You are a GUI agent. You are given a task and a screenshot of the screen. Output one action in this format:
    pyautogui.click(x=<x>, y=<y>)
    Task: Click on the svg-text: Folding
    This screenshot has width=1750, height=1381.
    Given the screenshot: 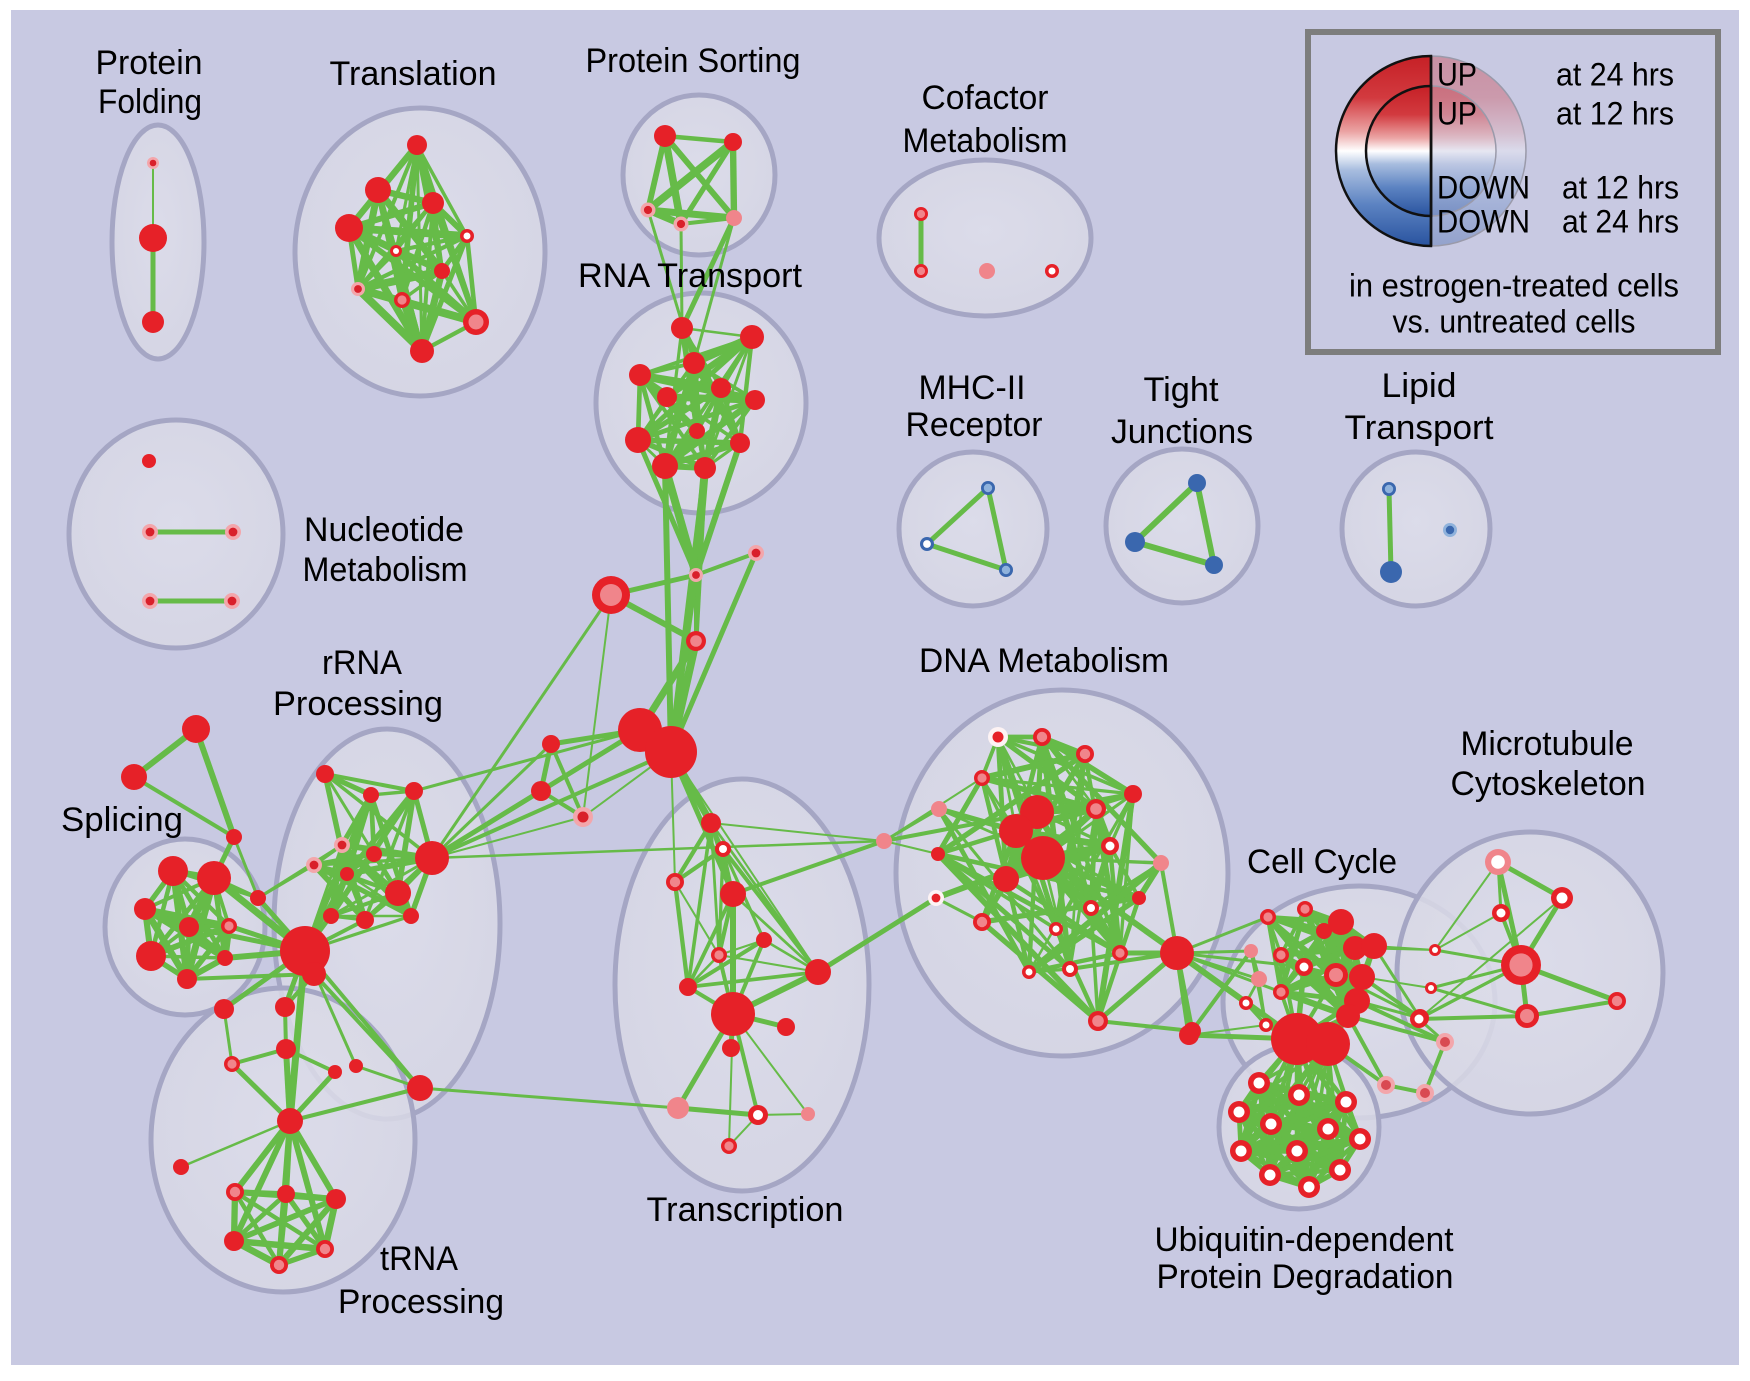 What is the action you would take?
    pyautogui.click(x=150, y=102)
    